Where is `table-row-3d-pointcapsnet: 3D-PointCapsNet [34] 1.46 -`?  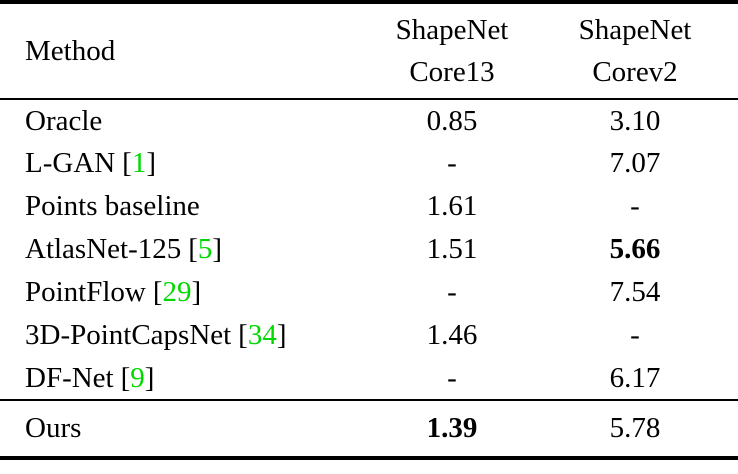
table-row-3d-pointcapsnet: 3D-PointCapsNet [34] 1.46 - is located at coordinates (369, 335).